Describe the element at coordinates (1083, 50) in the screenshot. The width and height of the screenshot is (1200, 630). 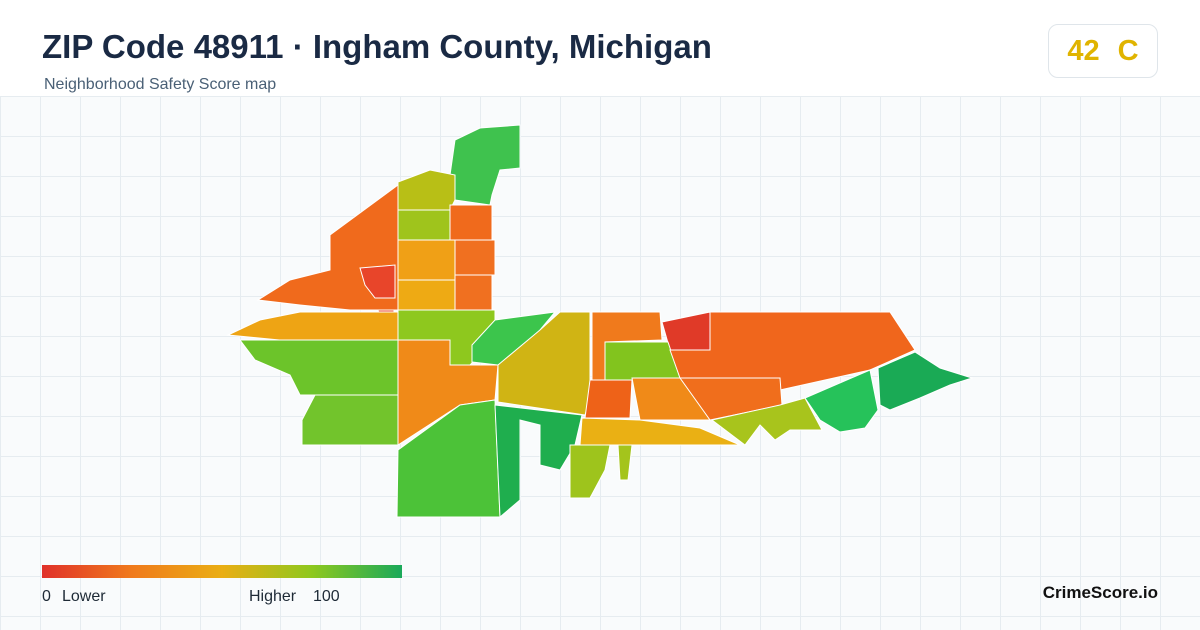
I see `score-value: 42` at that location.